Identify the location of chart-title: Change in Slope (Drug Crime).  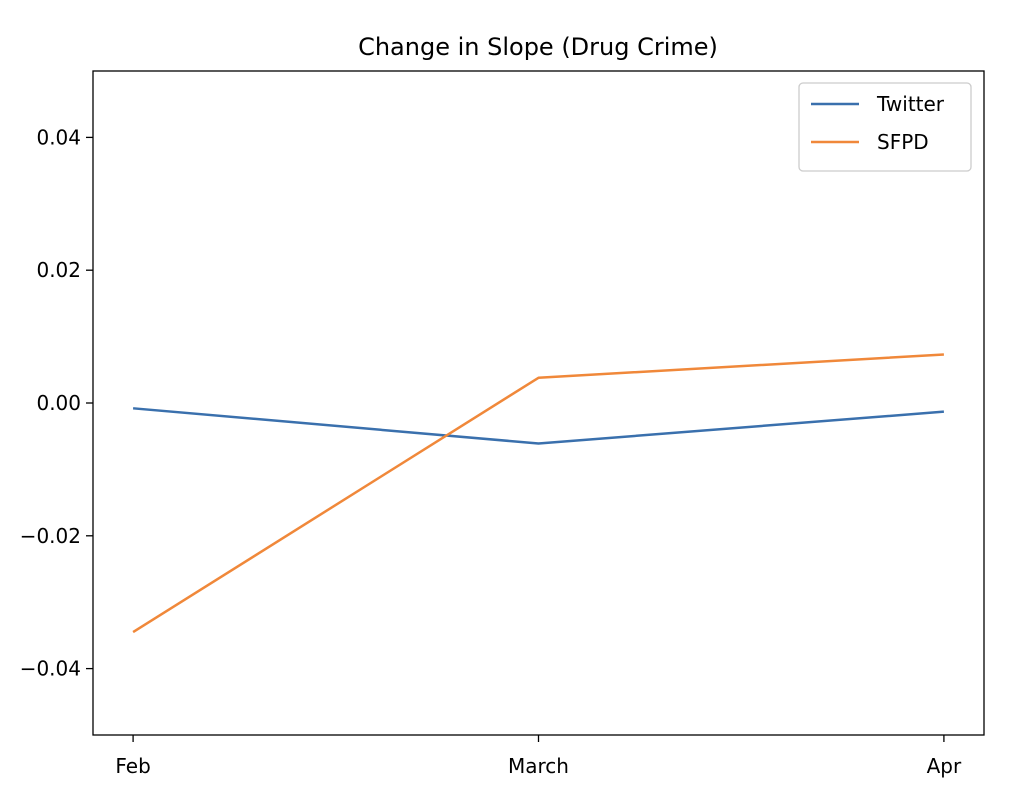
(538, 47).